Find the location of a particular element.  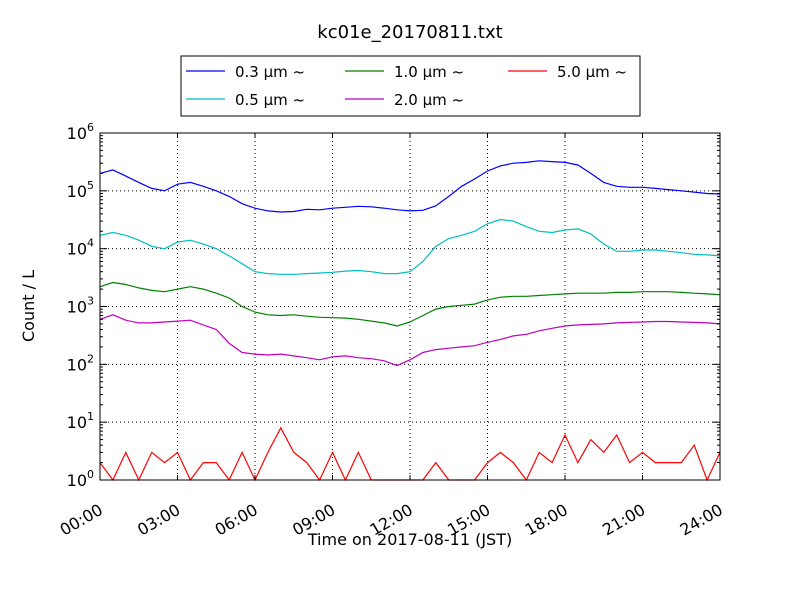

y-tick-label: 10⁵ is located at coordinates (80, 190).